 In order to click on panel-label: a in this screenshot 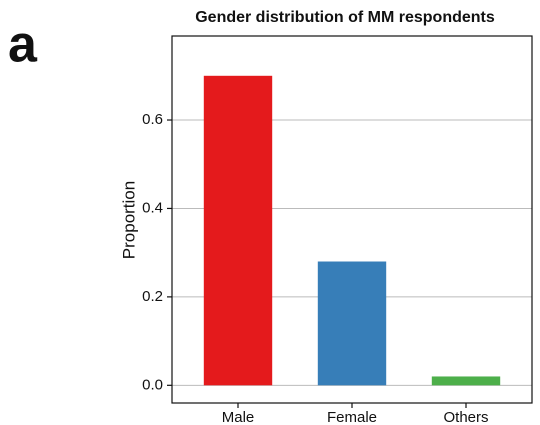, I will do `click(23, 45)`.